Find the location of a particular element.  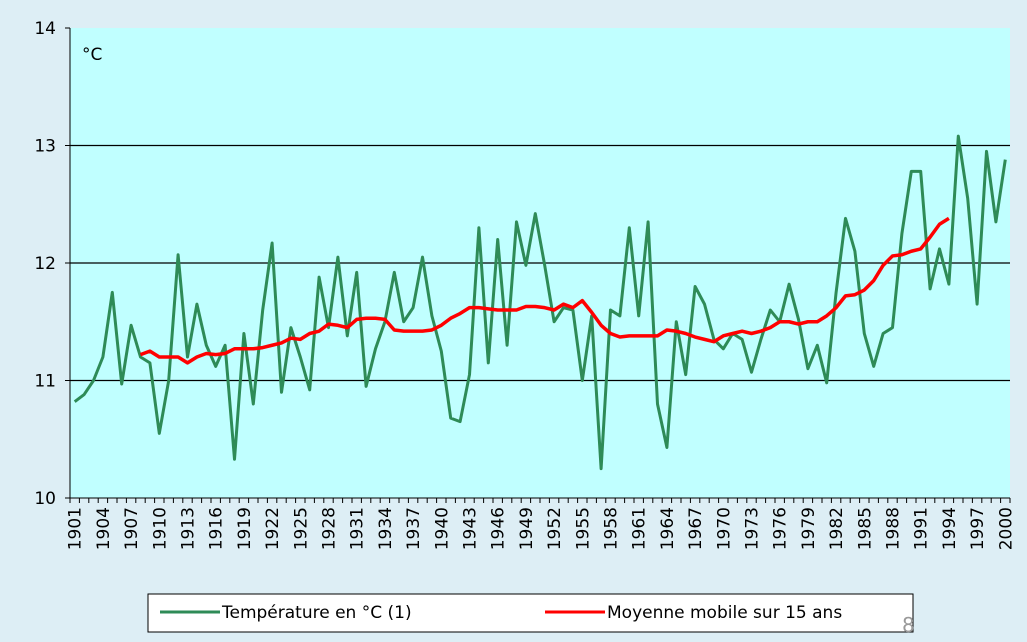

legend-label: Température en °C (1) is located at coordinates (316, 613).